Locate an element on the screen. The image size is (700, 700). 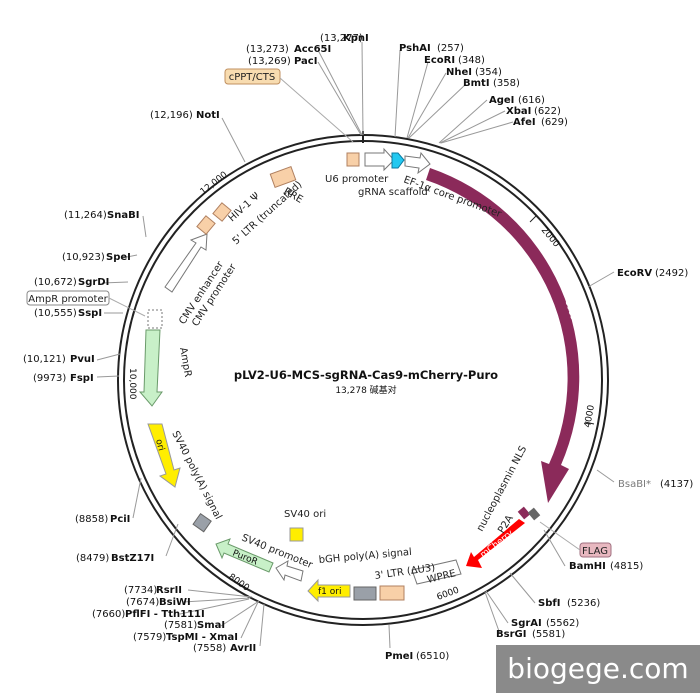
svg-text: (7734) is located at coordinates (140, 590).